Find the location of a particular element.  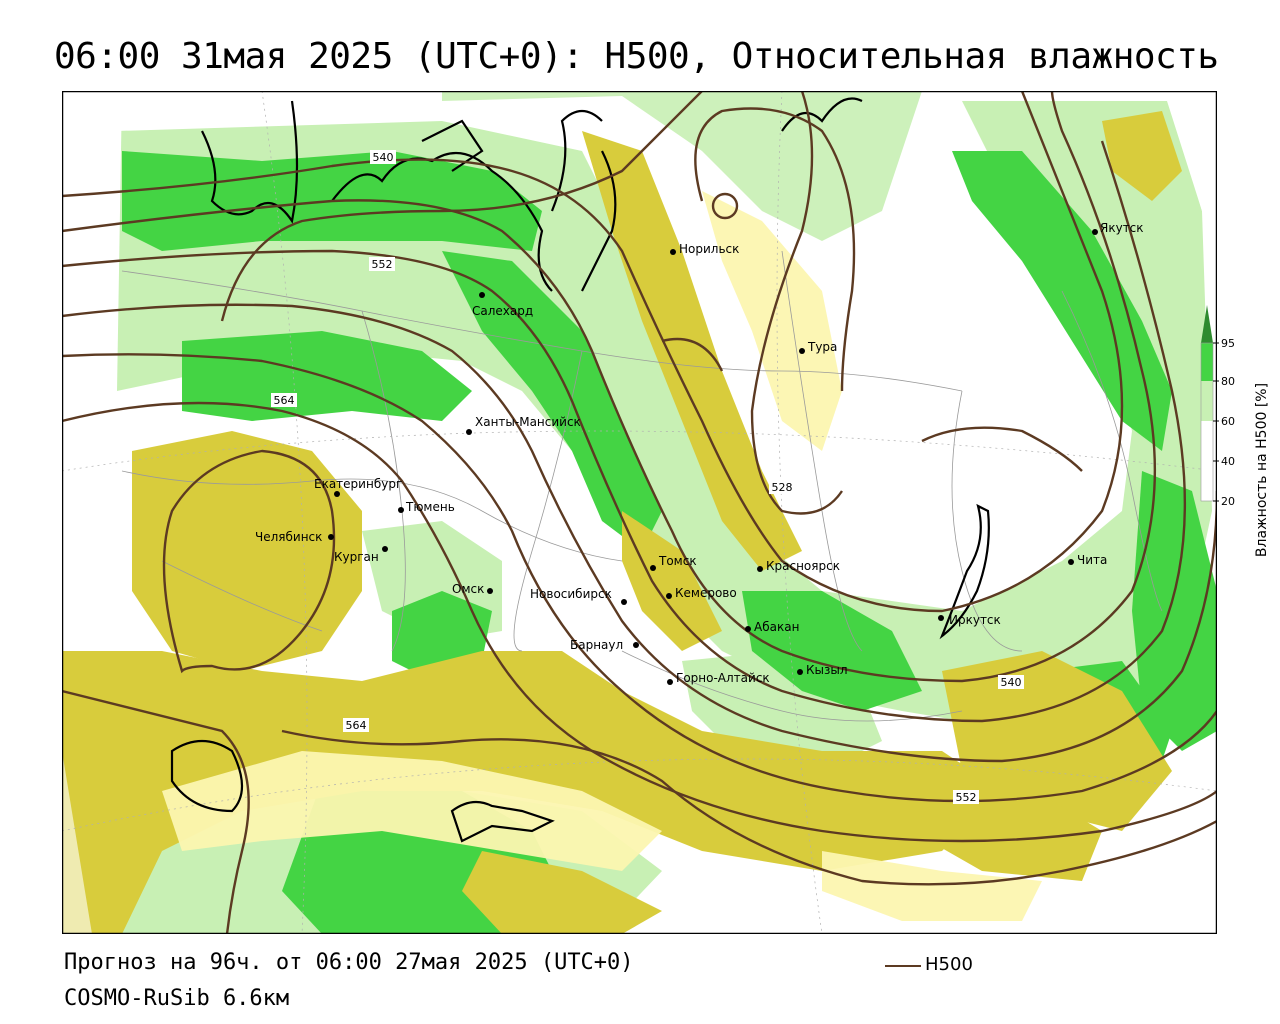

svg-text: 60 is located at coordinates (1228, 421).